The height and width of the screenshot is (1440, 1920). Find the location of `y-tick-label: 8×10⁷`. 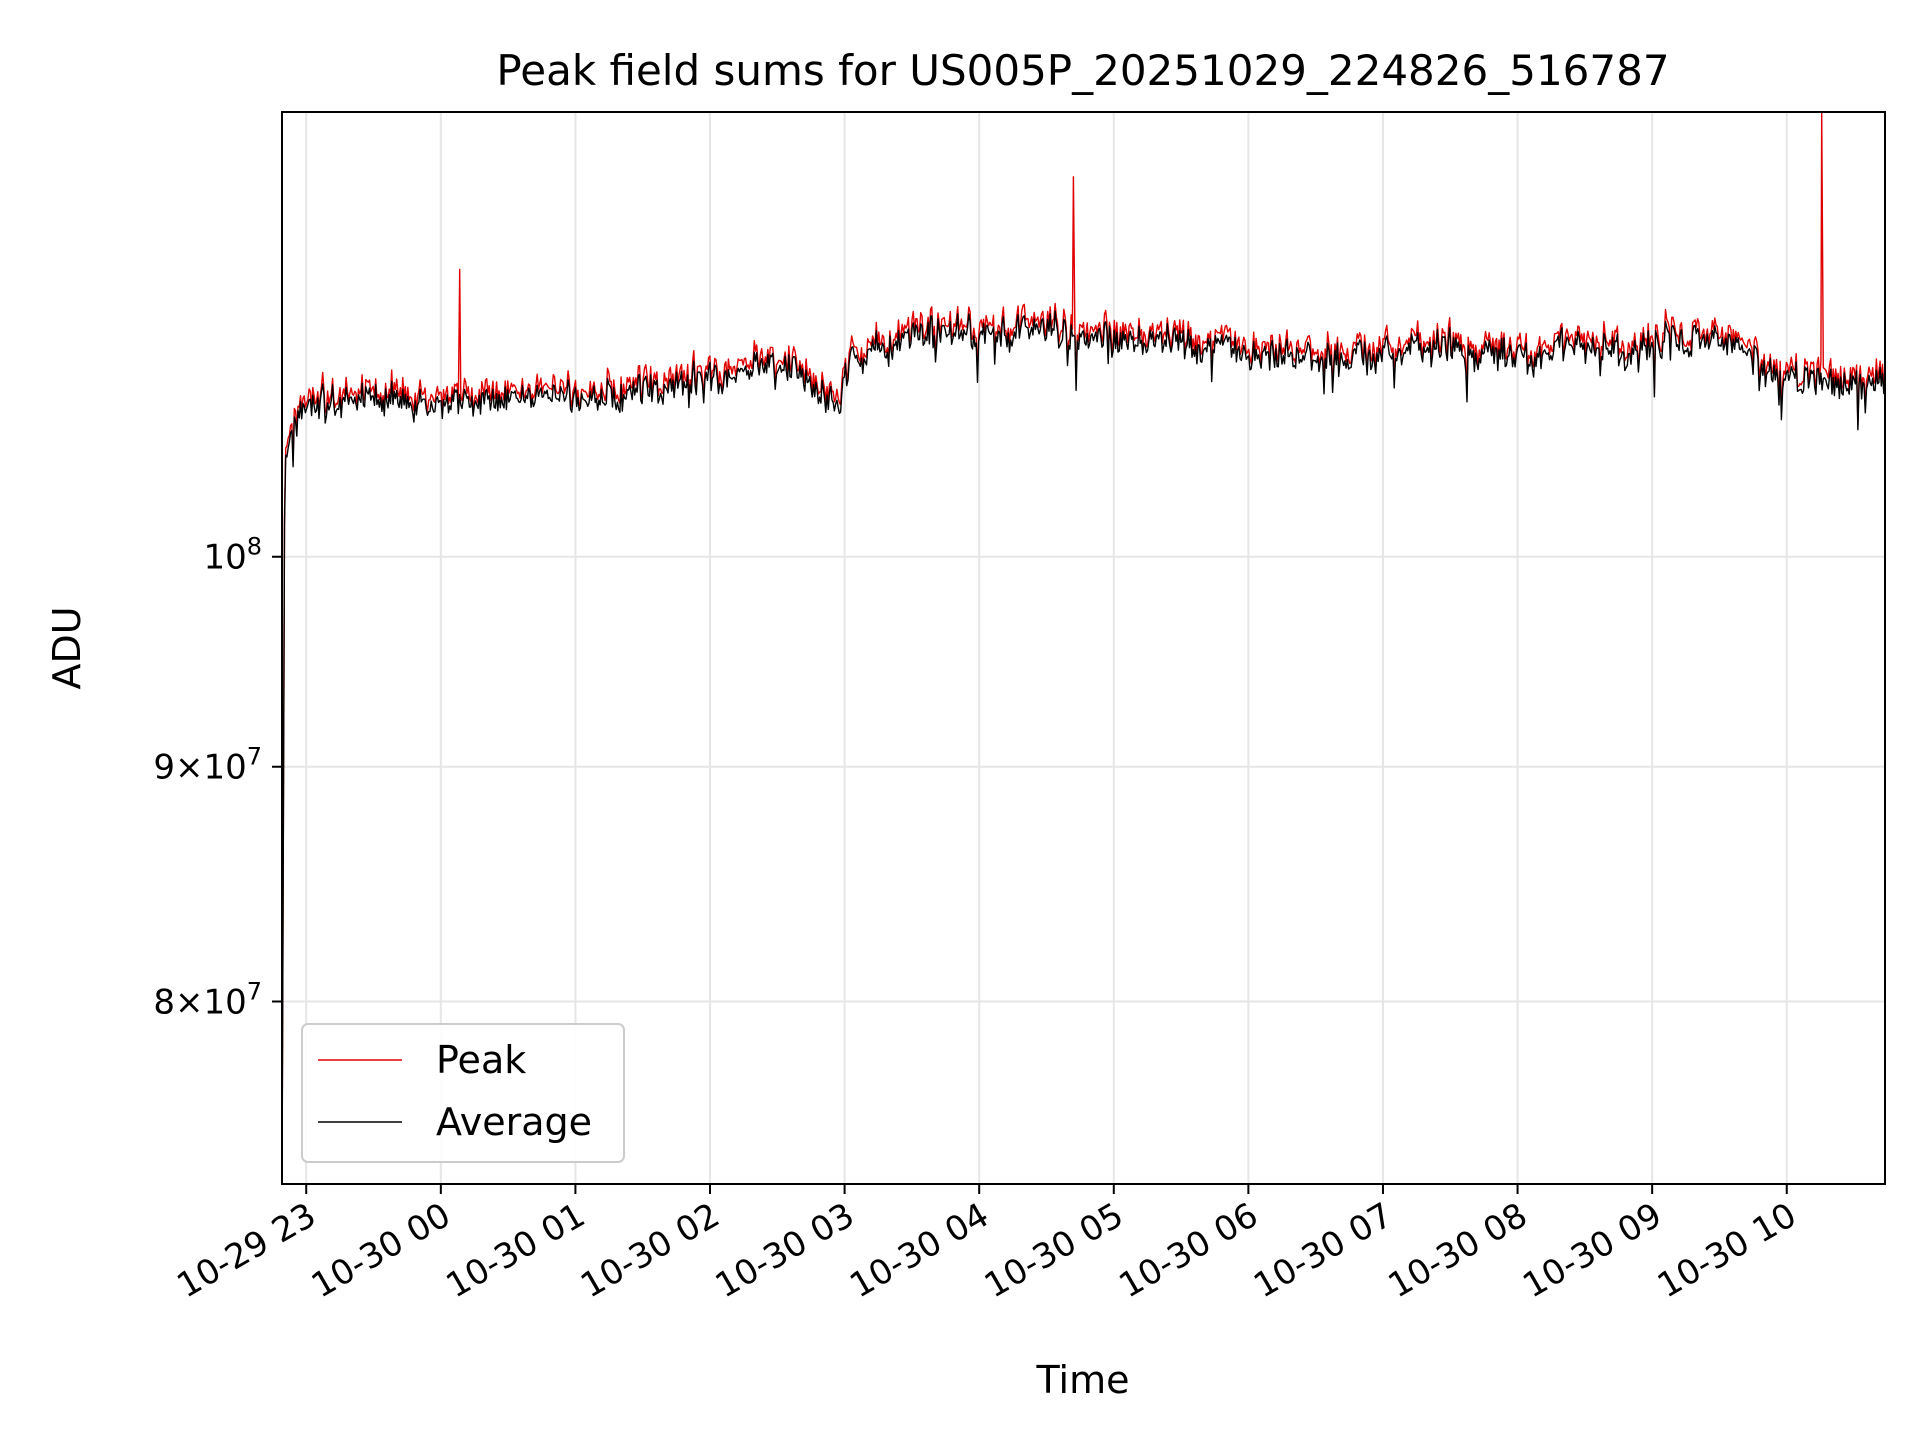

y-tick-label: 8×10⁷ is located at coordinates (207, 999).